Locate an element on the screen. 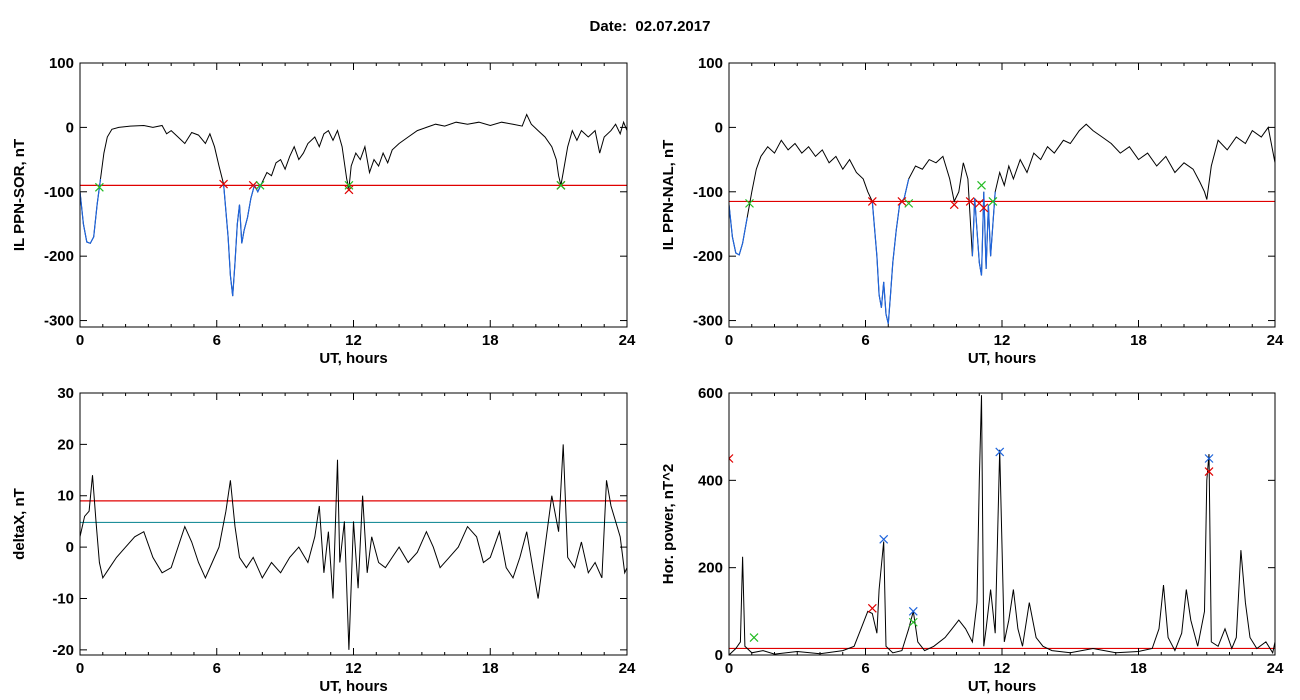 The image size is (1300, 700). y-tick-label: -10 is located at coordinates (63, 598).